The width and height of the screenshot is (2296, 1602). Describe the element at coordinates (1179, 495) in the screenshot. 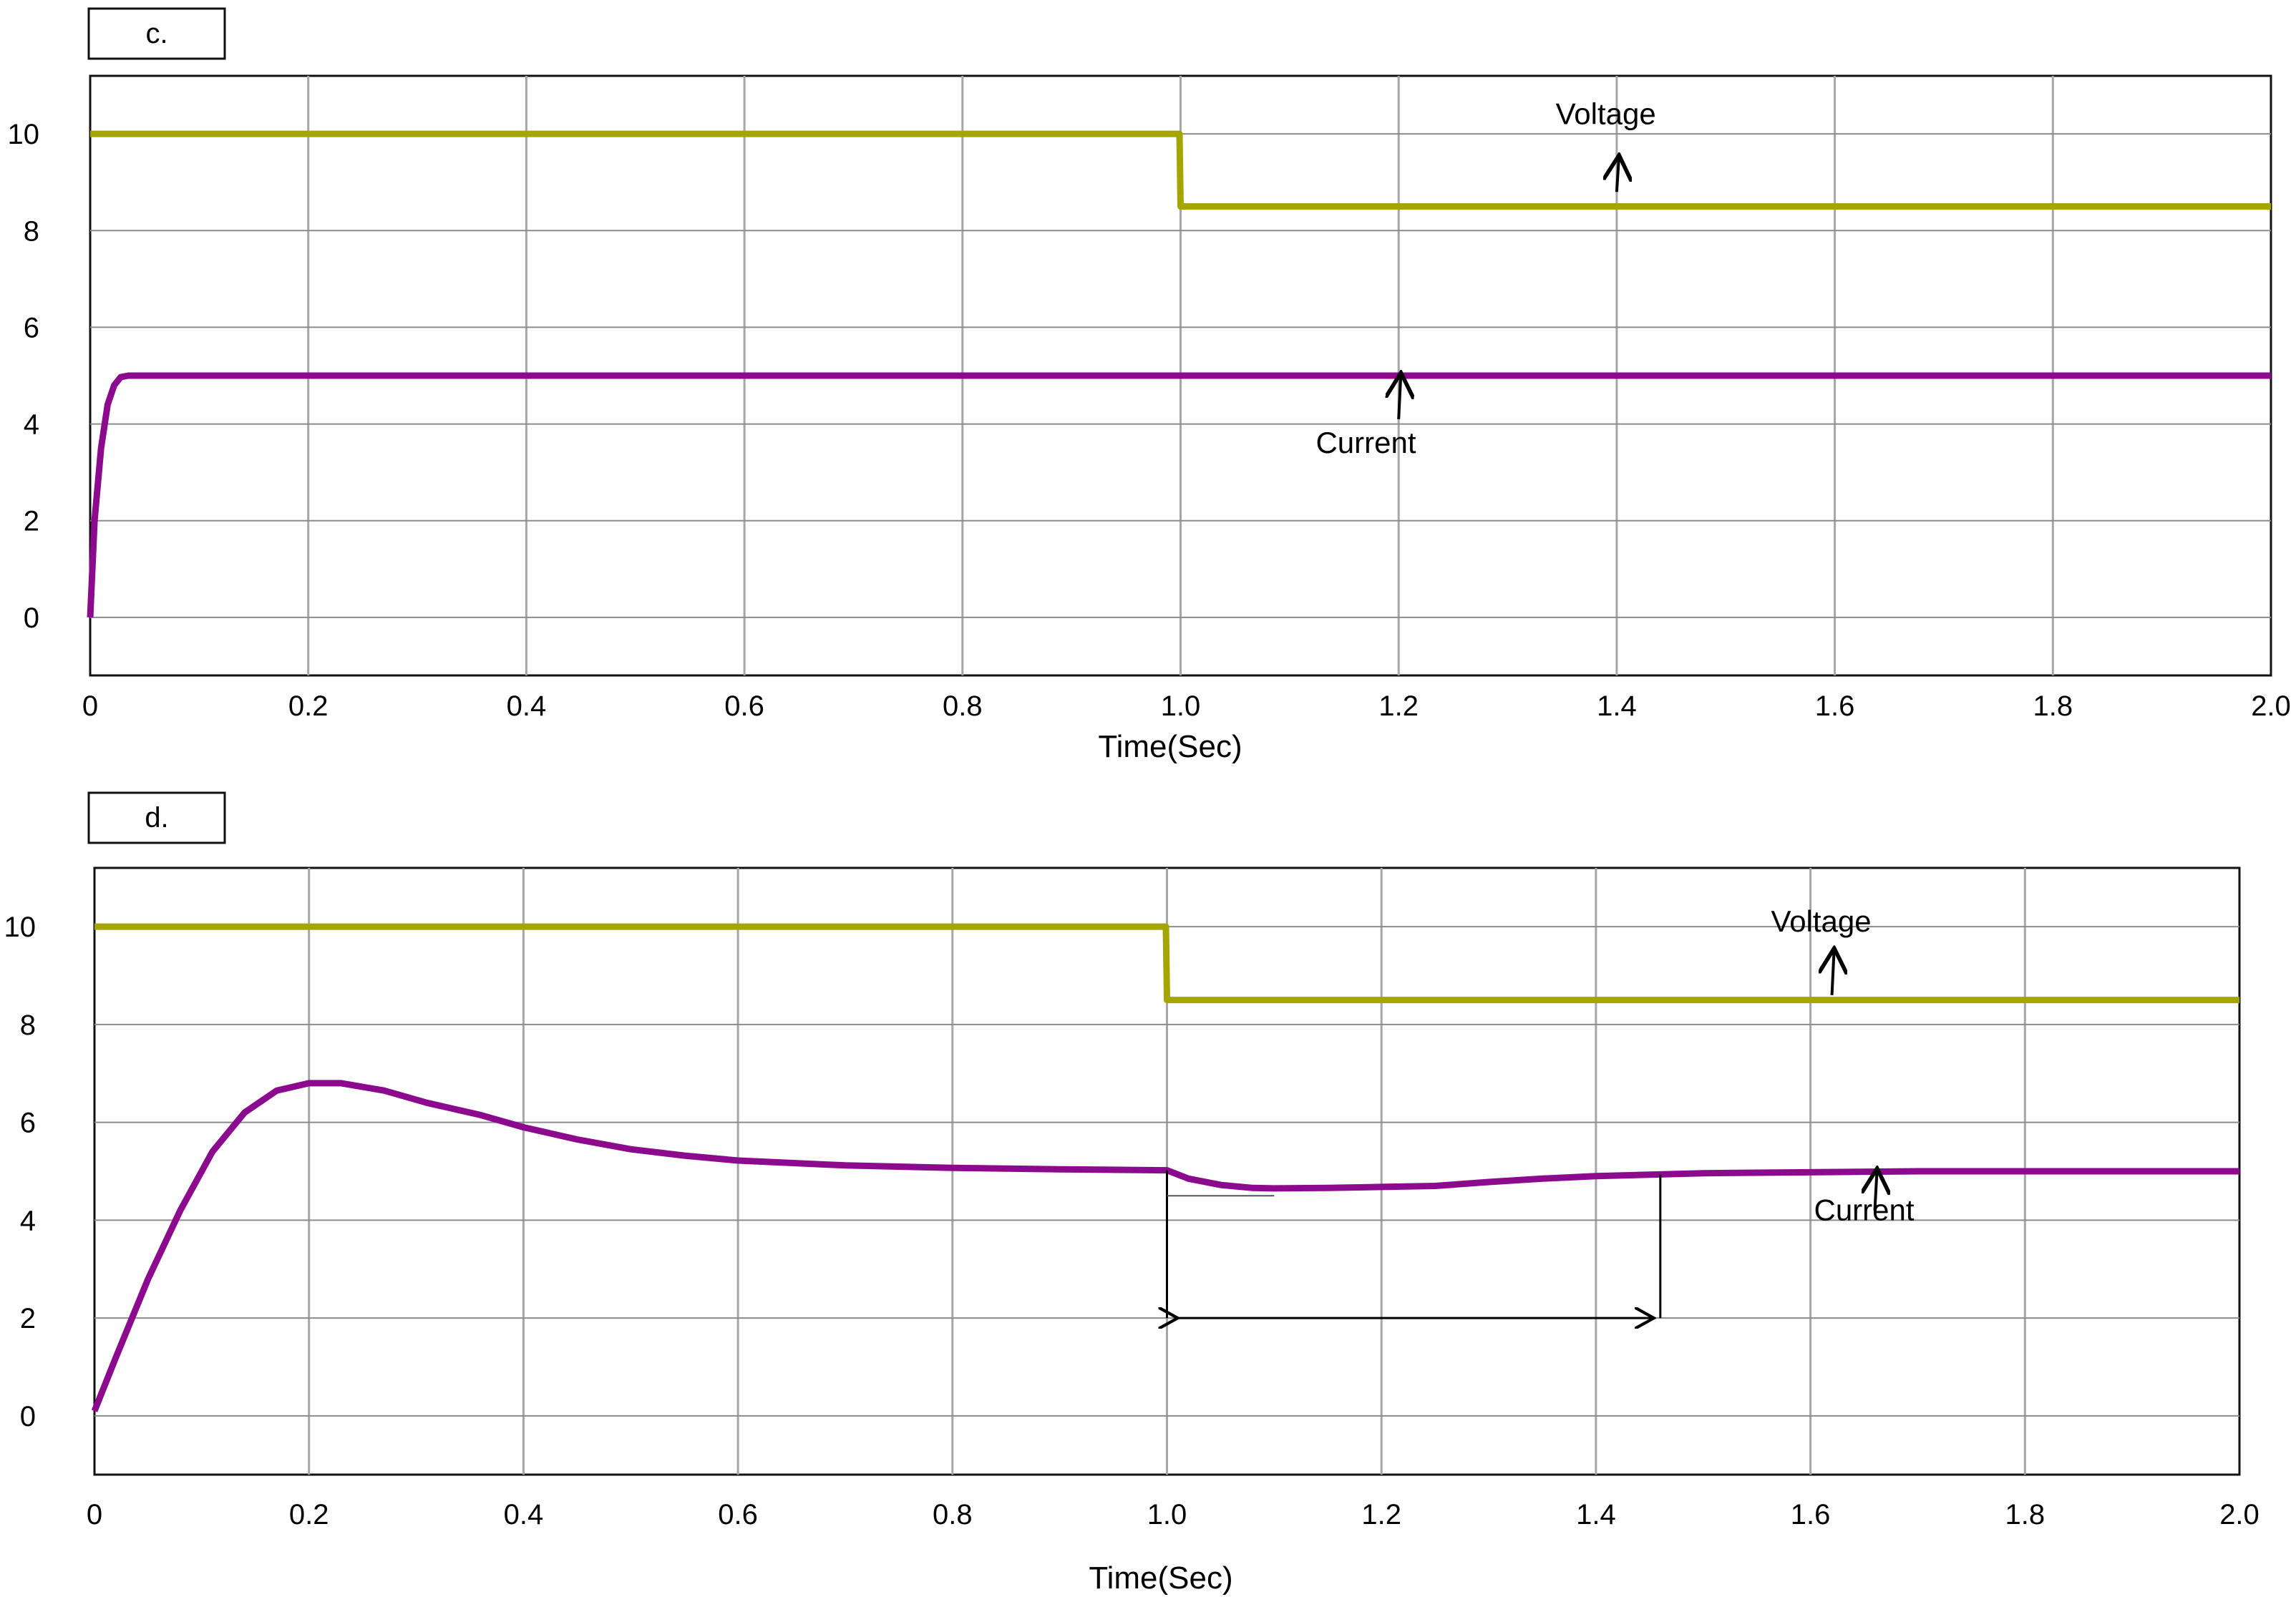

I see `series-line-current` at that location.